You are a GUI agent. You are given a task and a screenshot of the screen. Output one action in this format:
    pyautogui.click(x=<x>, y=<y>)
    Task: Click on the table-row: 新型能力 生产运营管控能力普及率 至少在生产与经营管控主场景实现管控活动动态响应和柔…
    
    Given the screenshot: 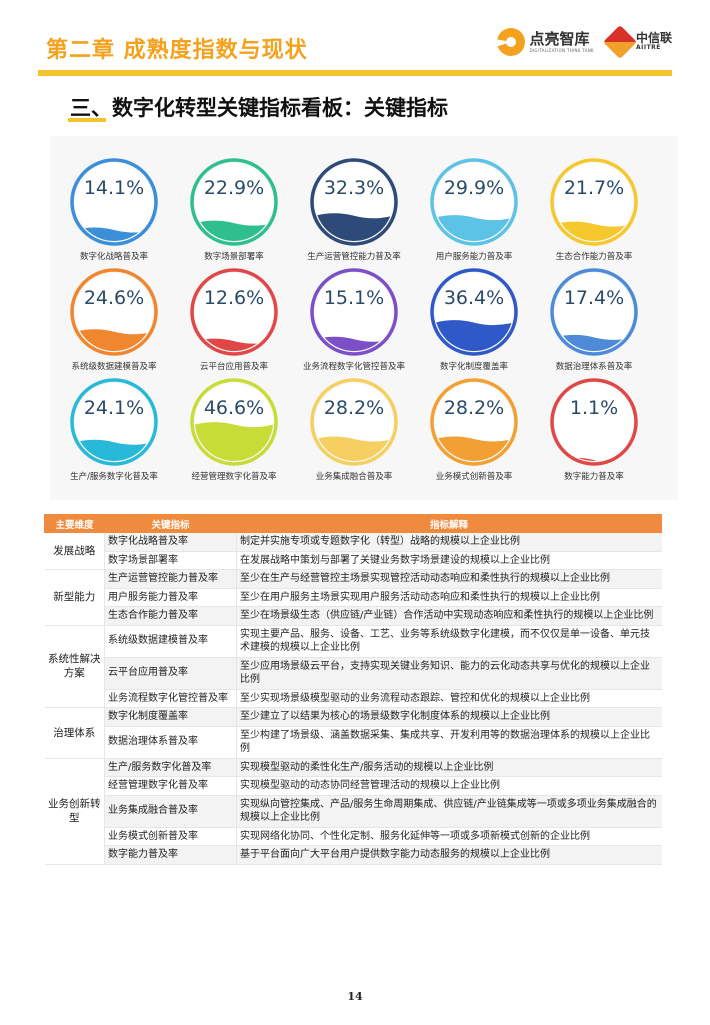 What is the action you would take?
    pyautogui.click(x=353, y=597)
    